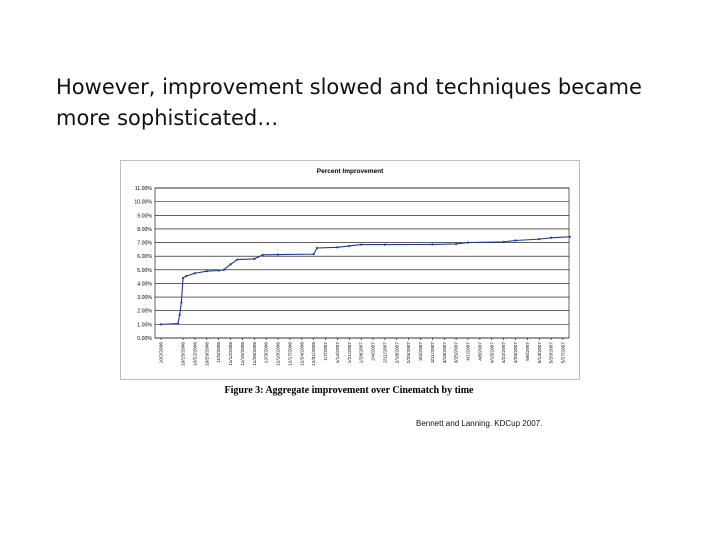  Describe the element at coordinates (314, 354) in the screenshot. I see `x-tick-label: 12/31/2006` at that location.